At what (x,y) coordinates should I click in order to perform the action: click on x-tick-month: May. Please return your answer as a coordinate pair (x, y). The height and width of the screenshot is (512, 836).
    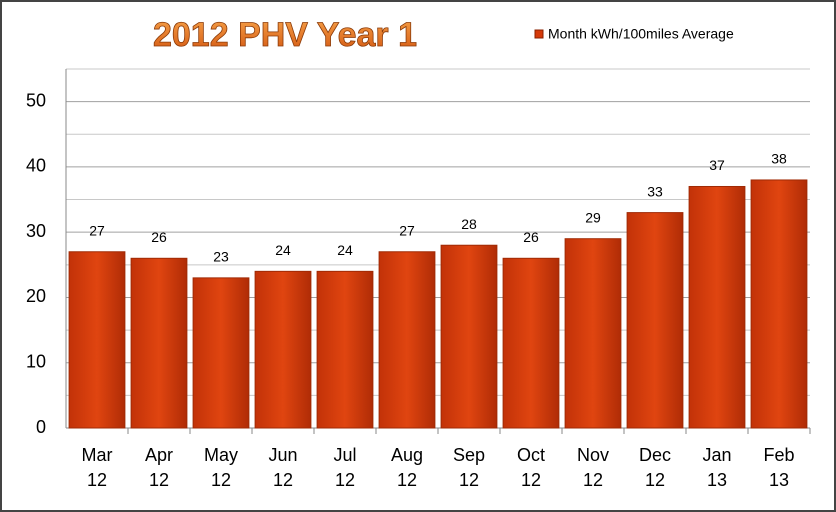
    Looking at the image, I should click on (221, 455).